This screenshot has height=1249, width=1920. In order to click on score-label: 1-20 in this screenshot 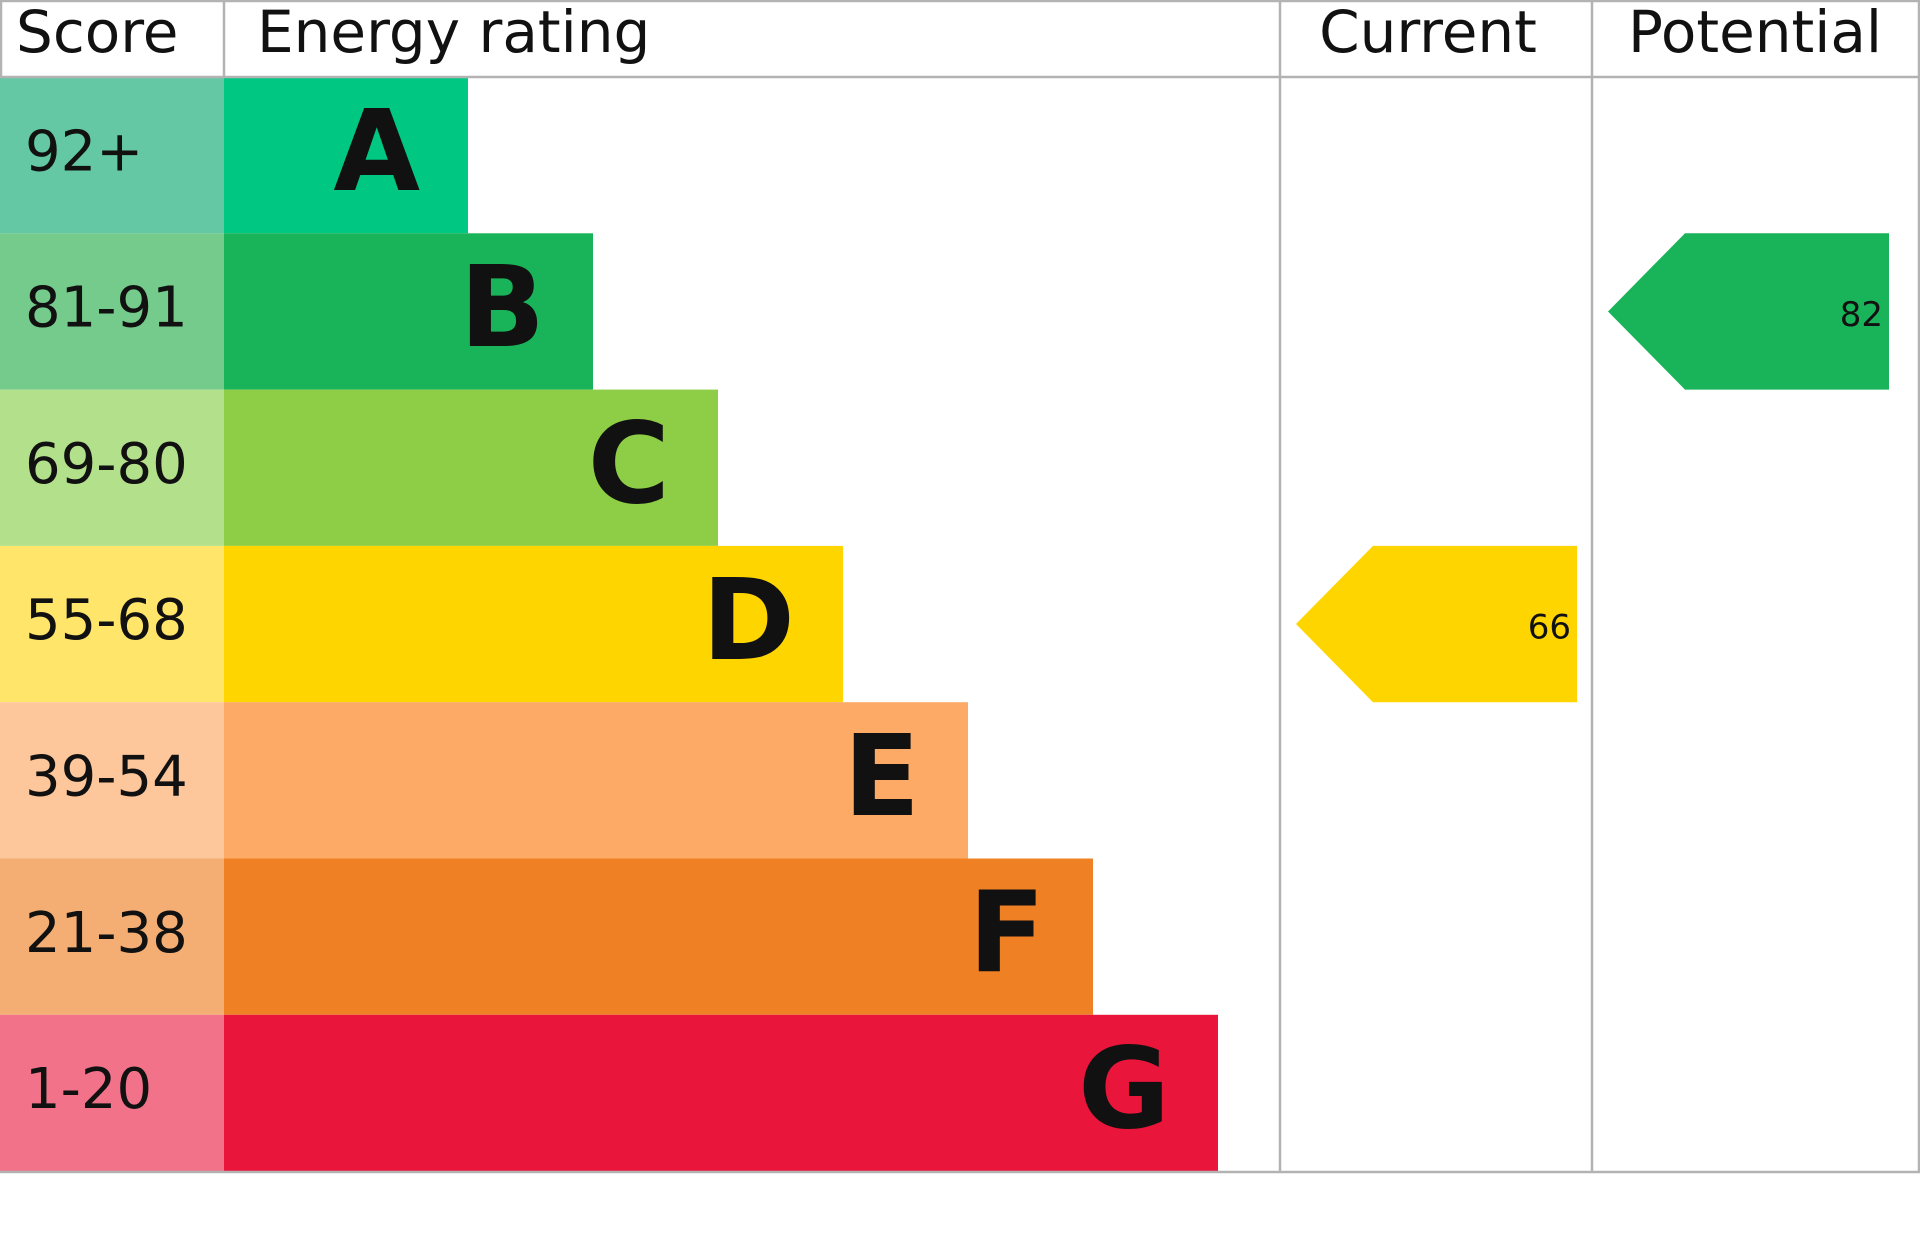, I will do `click(88, 1089)`.